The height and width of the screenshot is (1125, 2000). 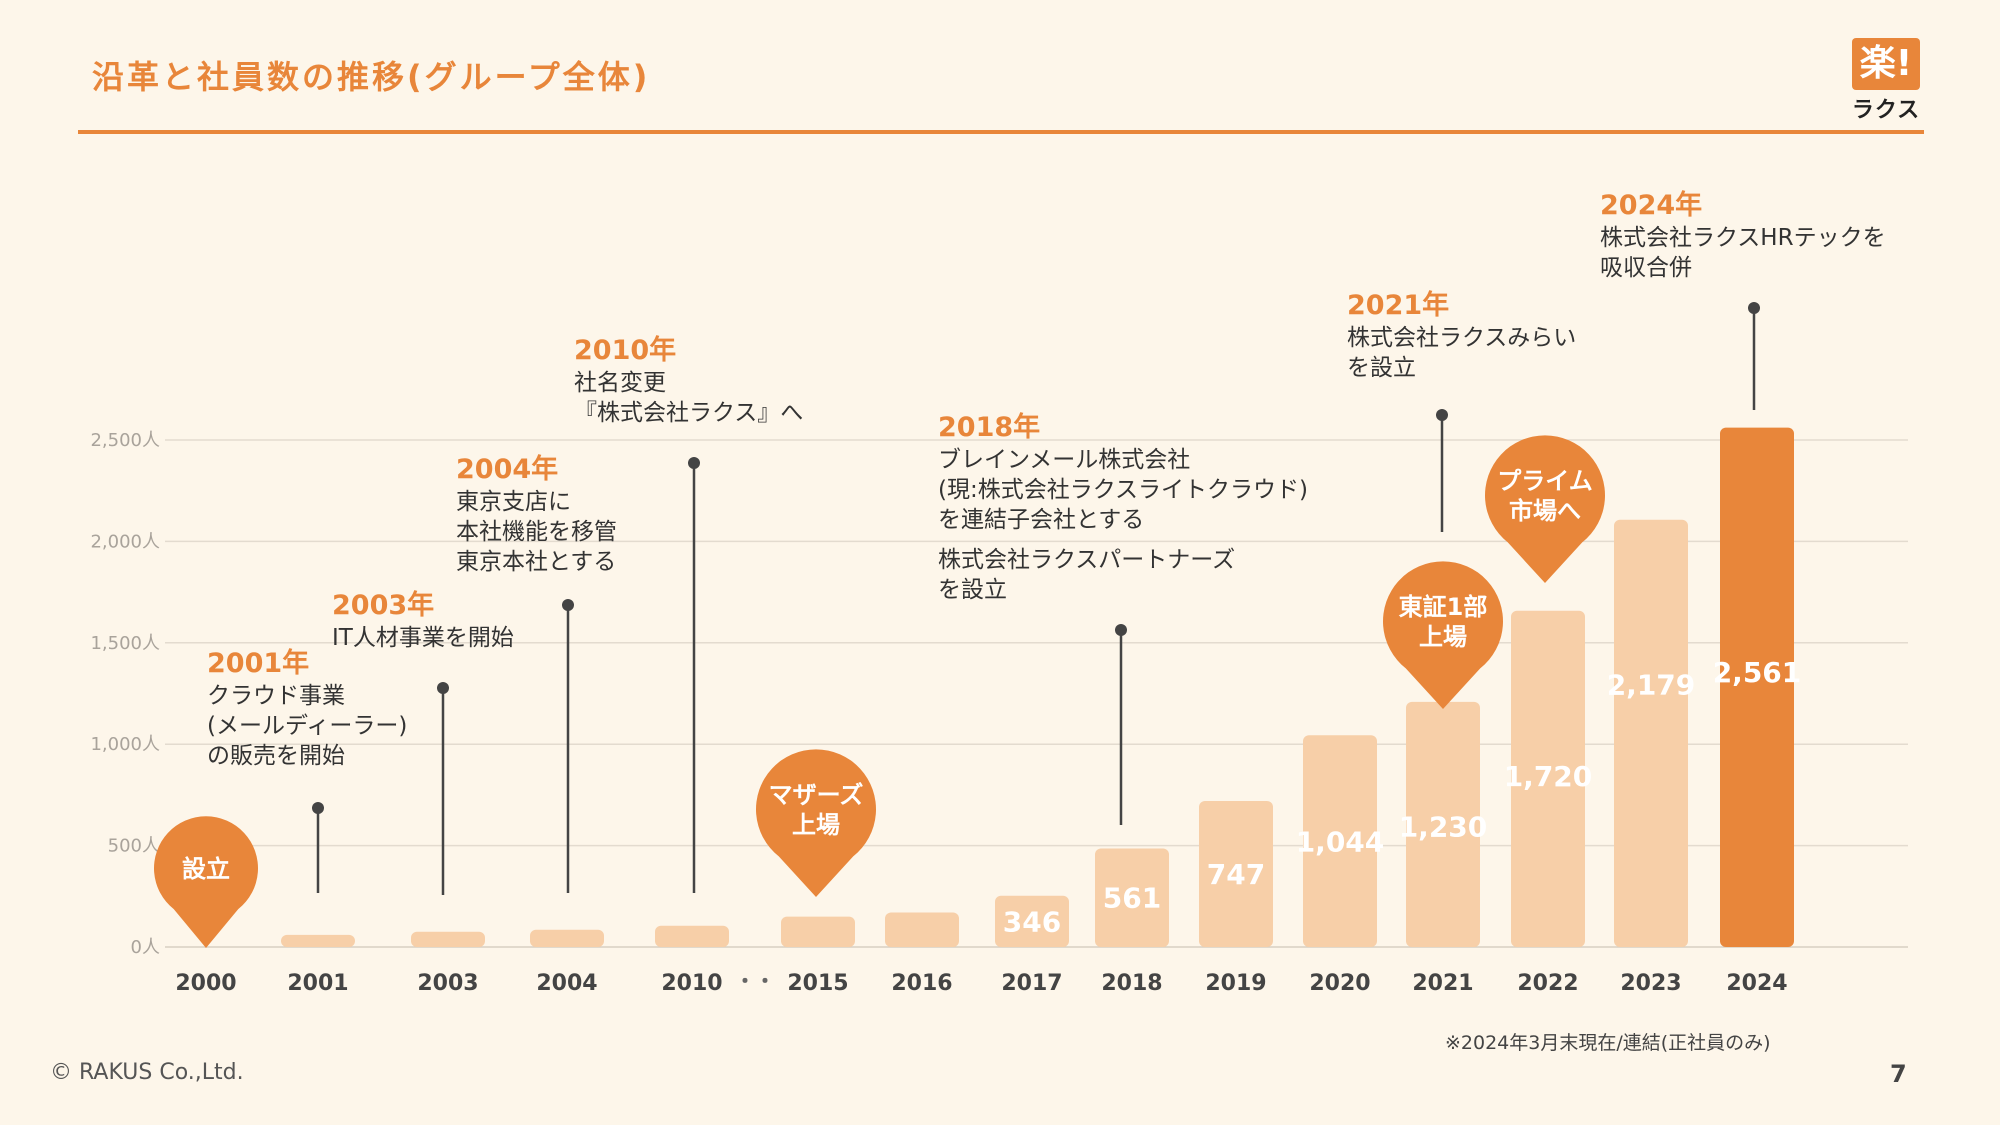 I want to click on event-text: 東京支店に, so click(x=513, y=502).